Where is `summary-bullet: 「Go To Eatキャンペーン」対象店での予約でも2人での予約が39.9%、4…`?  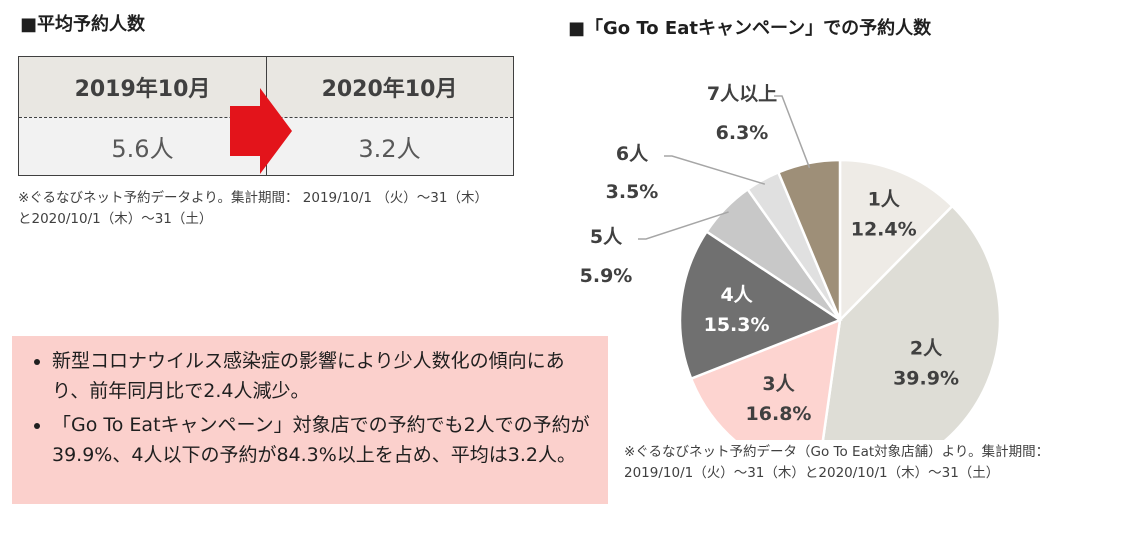 summary-bullet: 「Go To Eatキャンペーン」対象店での予約でも2人での予約が39.9%、4… is located at coordinates (325, 440).